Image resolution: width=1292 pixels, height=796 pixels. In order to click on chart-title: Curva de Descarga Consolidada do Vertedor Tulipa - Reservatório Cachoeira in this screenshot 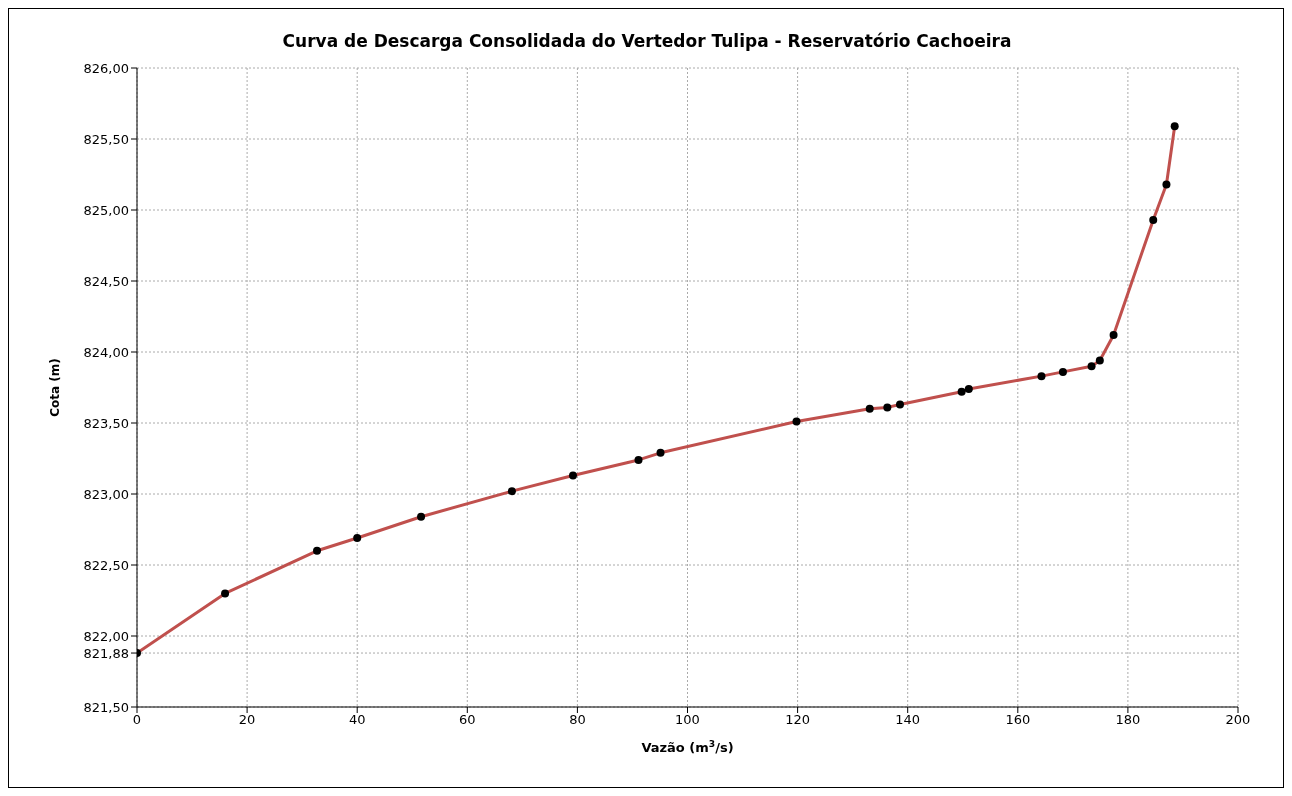, I will do `click(647, 41)`.